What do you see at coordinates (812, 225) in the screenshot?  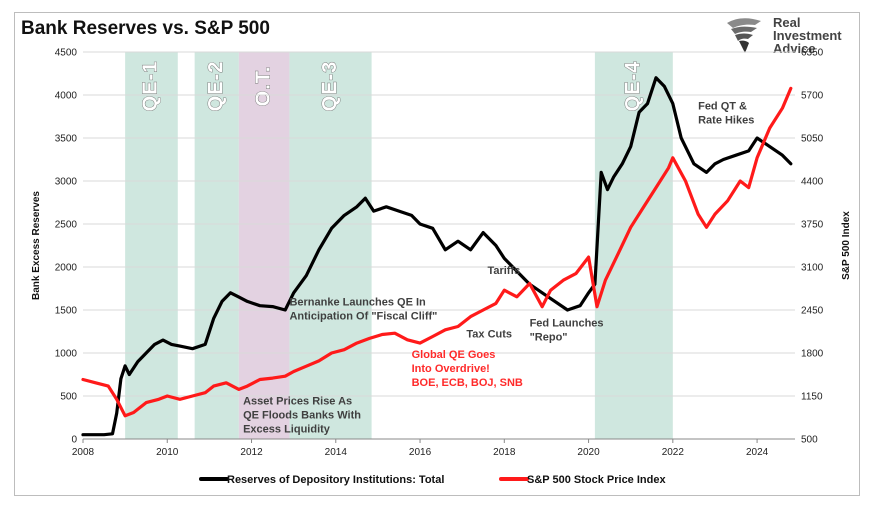 I see `y-right-tick-5: 3750` at bounding box center [812, 225].